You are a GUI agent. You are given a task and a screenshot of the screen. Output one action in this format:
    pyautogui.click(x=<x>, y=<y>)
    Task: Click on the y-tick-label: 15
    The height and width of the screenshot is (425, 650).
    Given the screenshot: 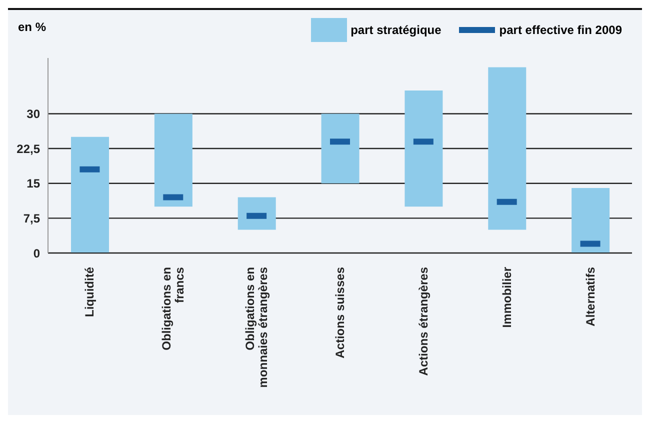 What is the action you would take?
    pyautogui.click(x=33, y=183)
    